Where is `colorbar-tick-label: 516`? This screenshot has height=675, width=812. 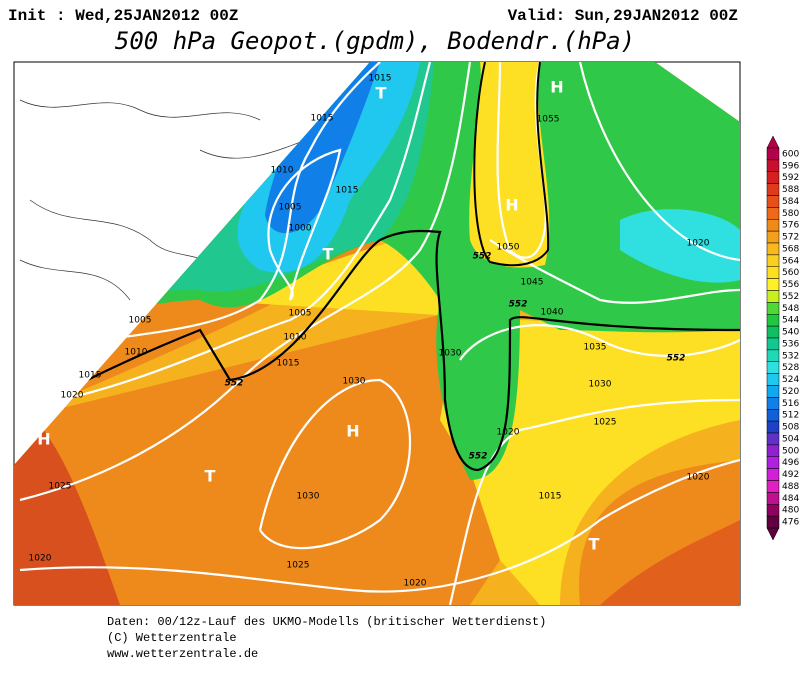
colorbar-tick-label: 516 is located at coordinates (790, 404).